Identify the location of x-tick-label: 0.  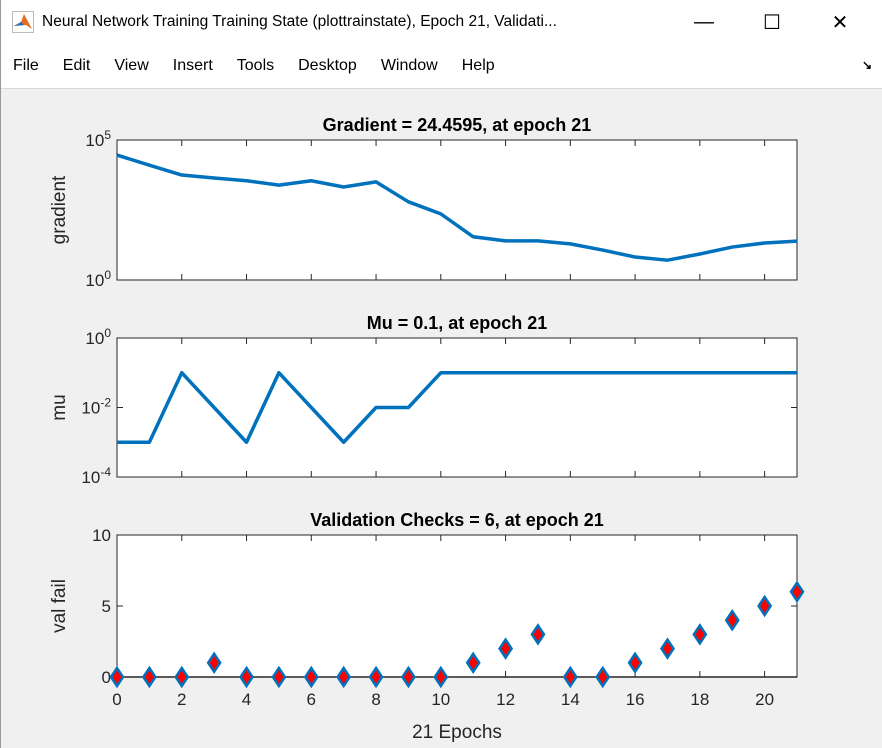
(116, 699).